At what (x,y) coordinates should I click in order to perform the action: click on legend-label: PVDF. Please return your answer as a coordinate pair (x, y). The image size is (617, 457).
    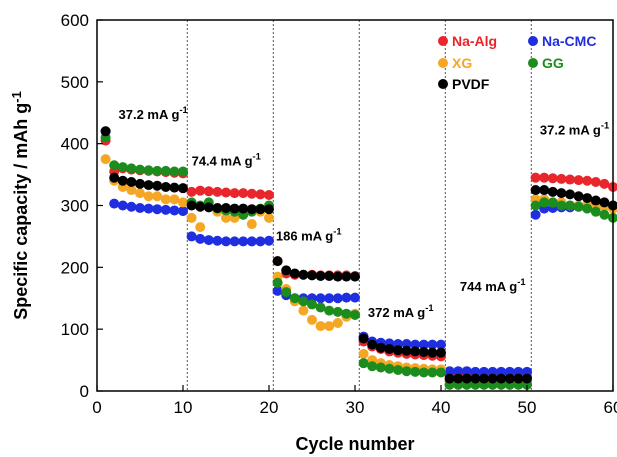
    Looking at the image, I should click on (471, 84).